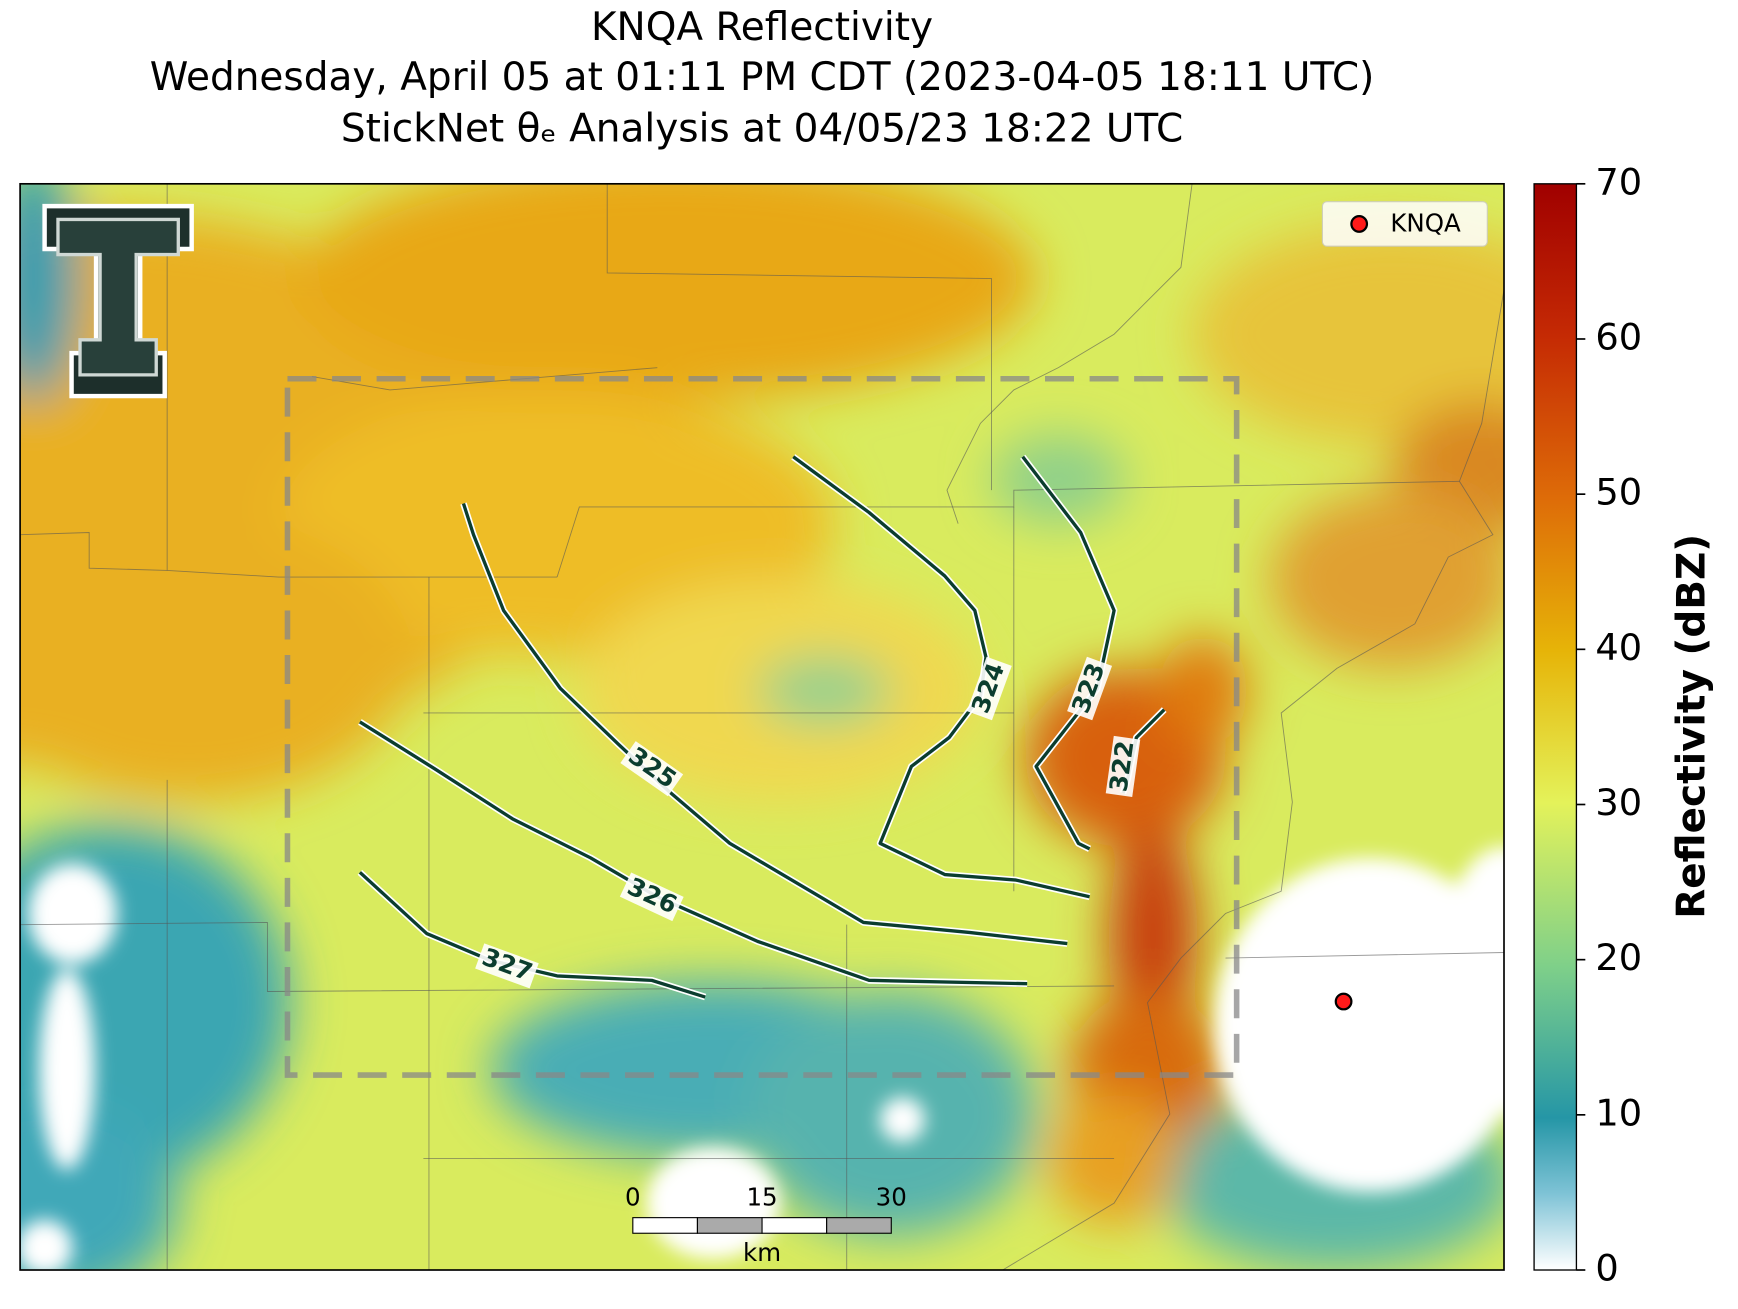 The height and width of the screenshot is (1309, 1738). What do you see at coordinates (762, 27) in the screenshot?
I see `title-line: KNQA Reflectivity` at bounding box center [762, 27].